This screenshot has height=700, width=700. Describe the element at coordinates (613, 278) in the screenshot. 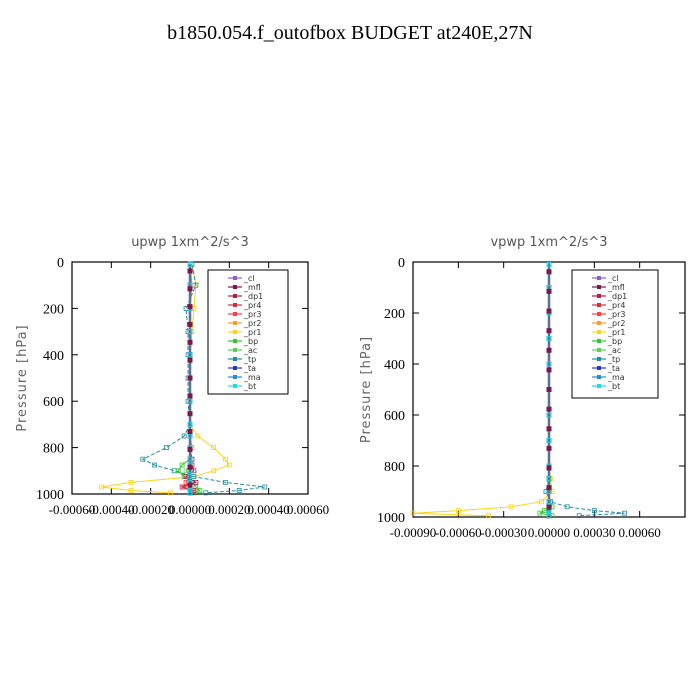

I see `panel-2-legend-label: _cl` at that location.